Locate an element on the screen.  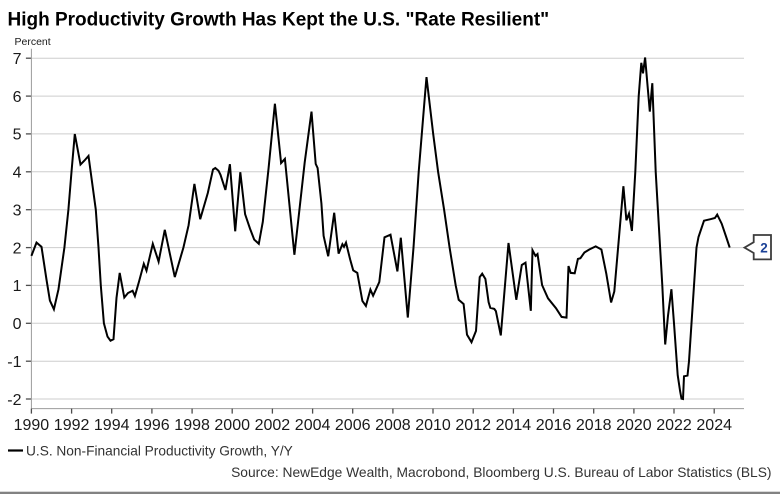
svg-text: 3 is located at coordinates (17, 211).